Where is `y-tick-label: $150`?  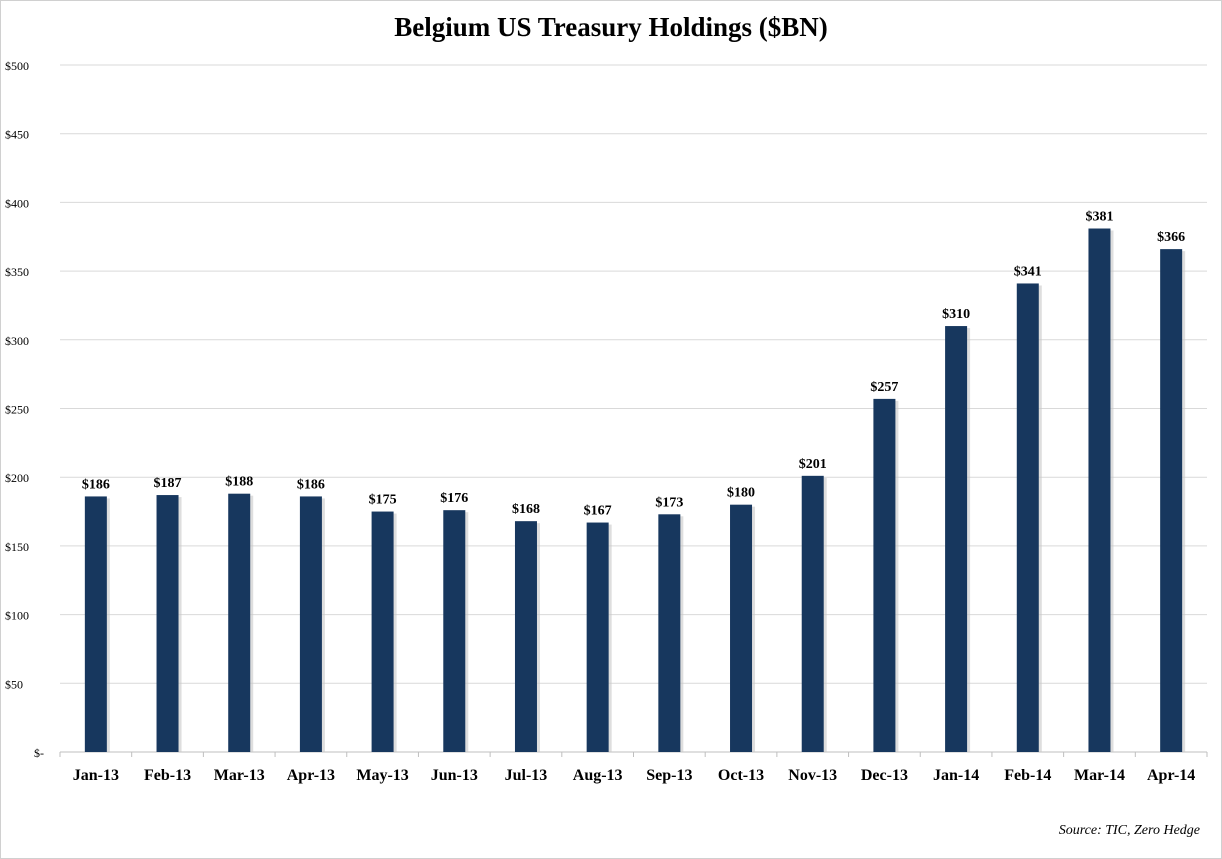
y-tick-label: $150 is located at coordinates (17, 547).